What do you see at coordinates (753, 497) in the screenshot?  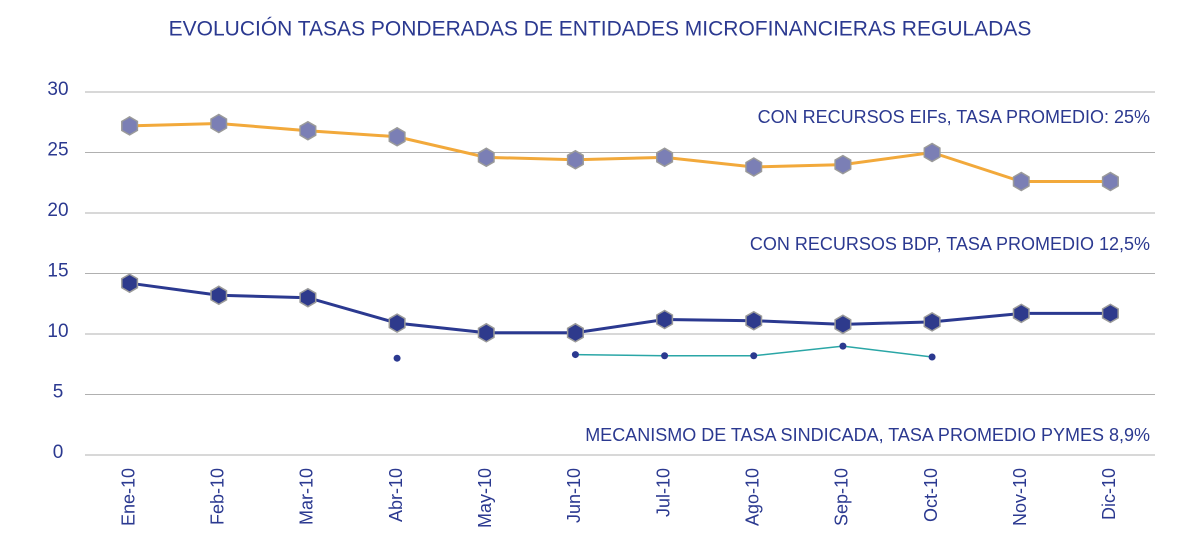 I see `x-tick-label: Ago-10` at bounding box center [753, 497].